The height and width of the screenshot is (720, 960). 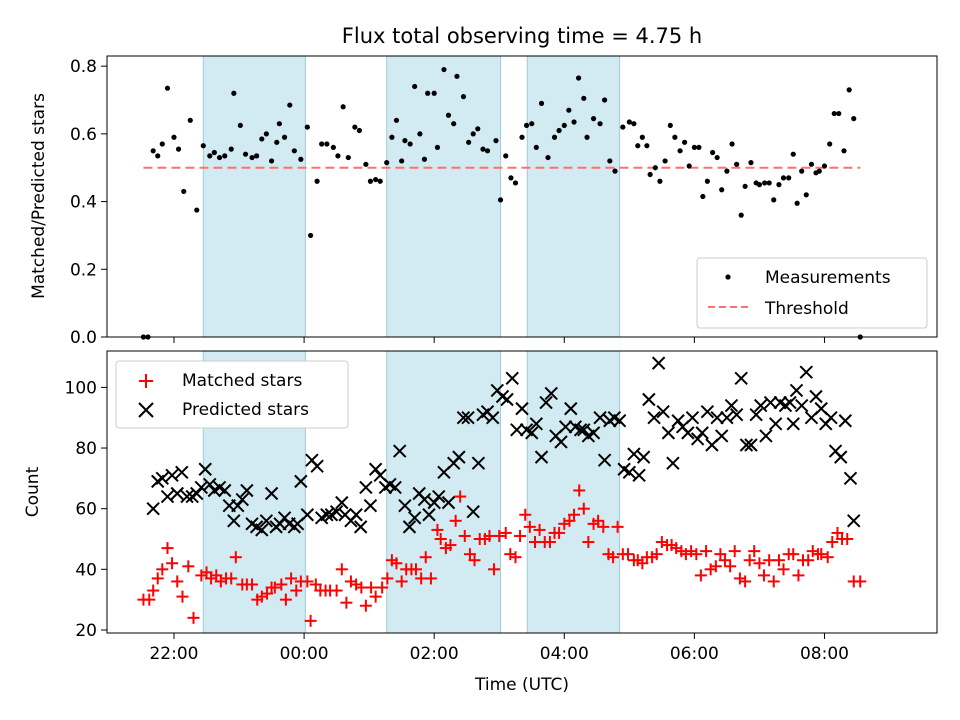 What do you see at coordinates (86, 449) in the screenshot?
I see `y-tick-label-3: 80` at bounding box center [86, 449].